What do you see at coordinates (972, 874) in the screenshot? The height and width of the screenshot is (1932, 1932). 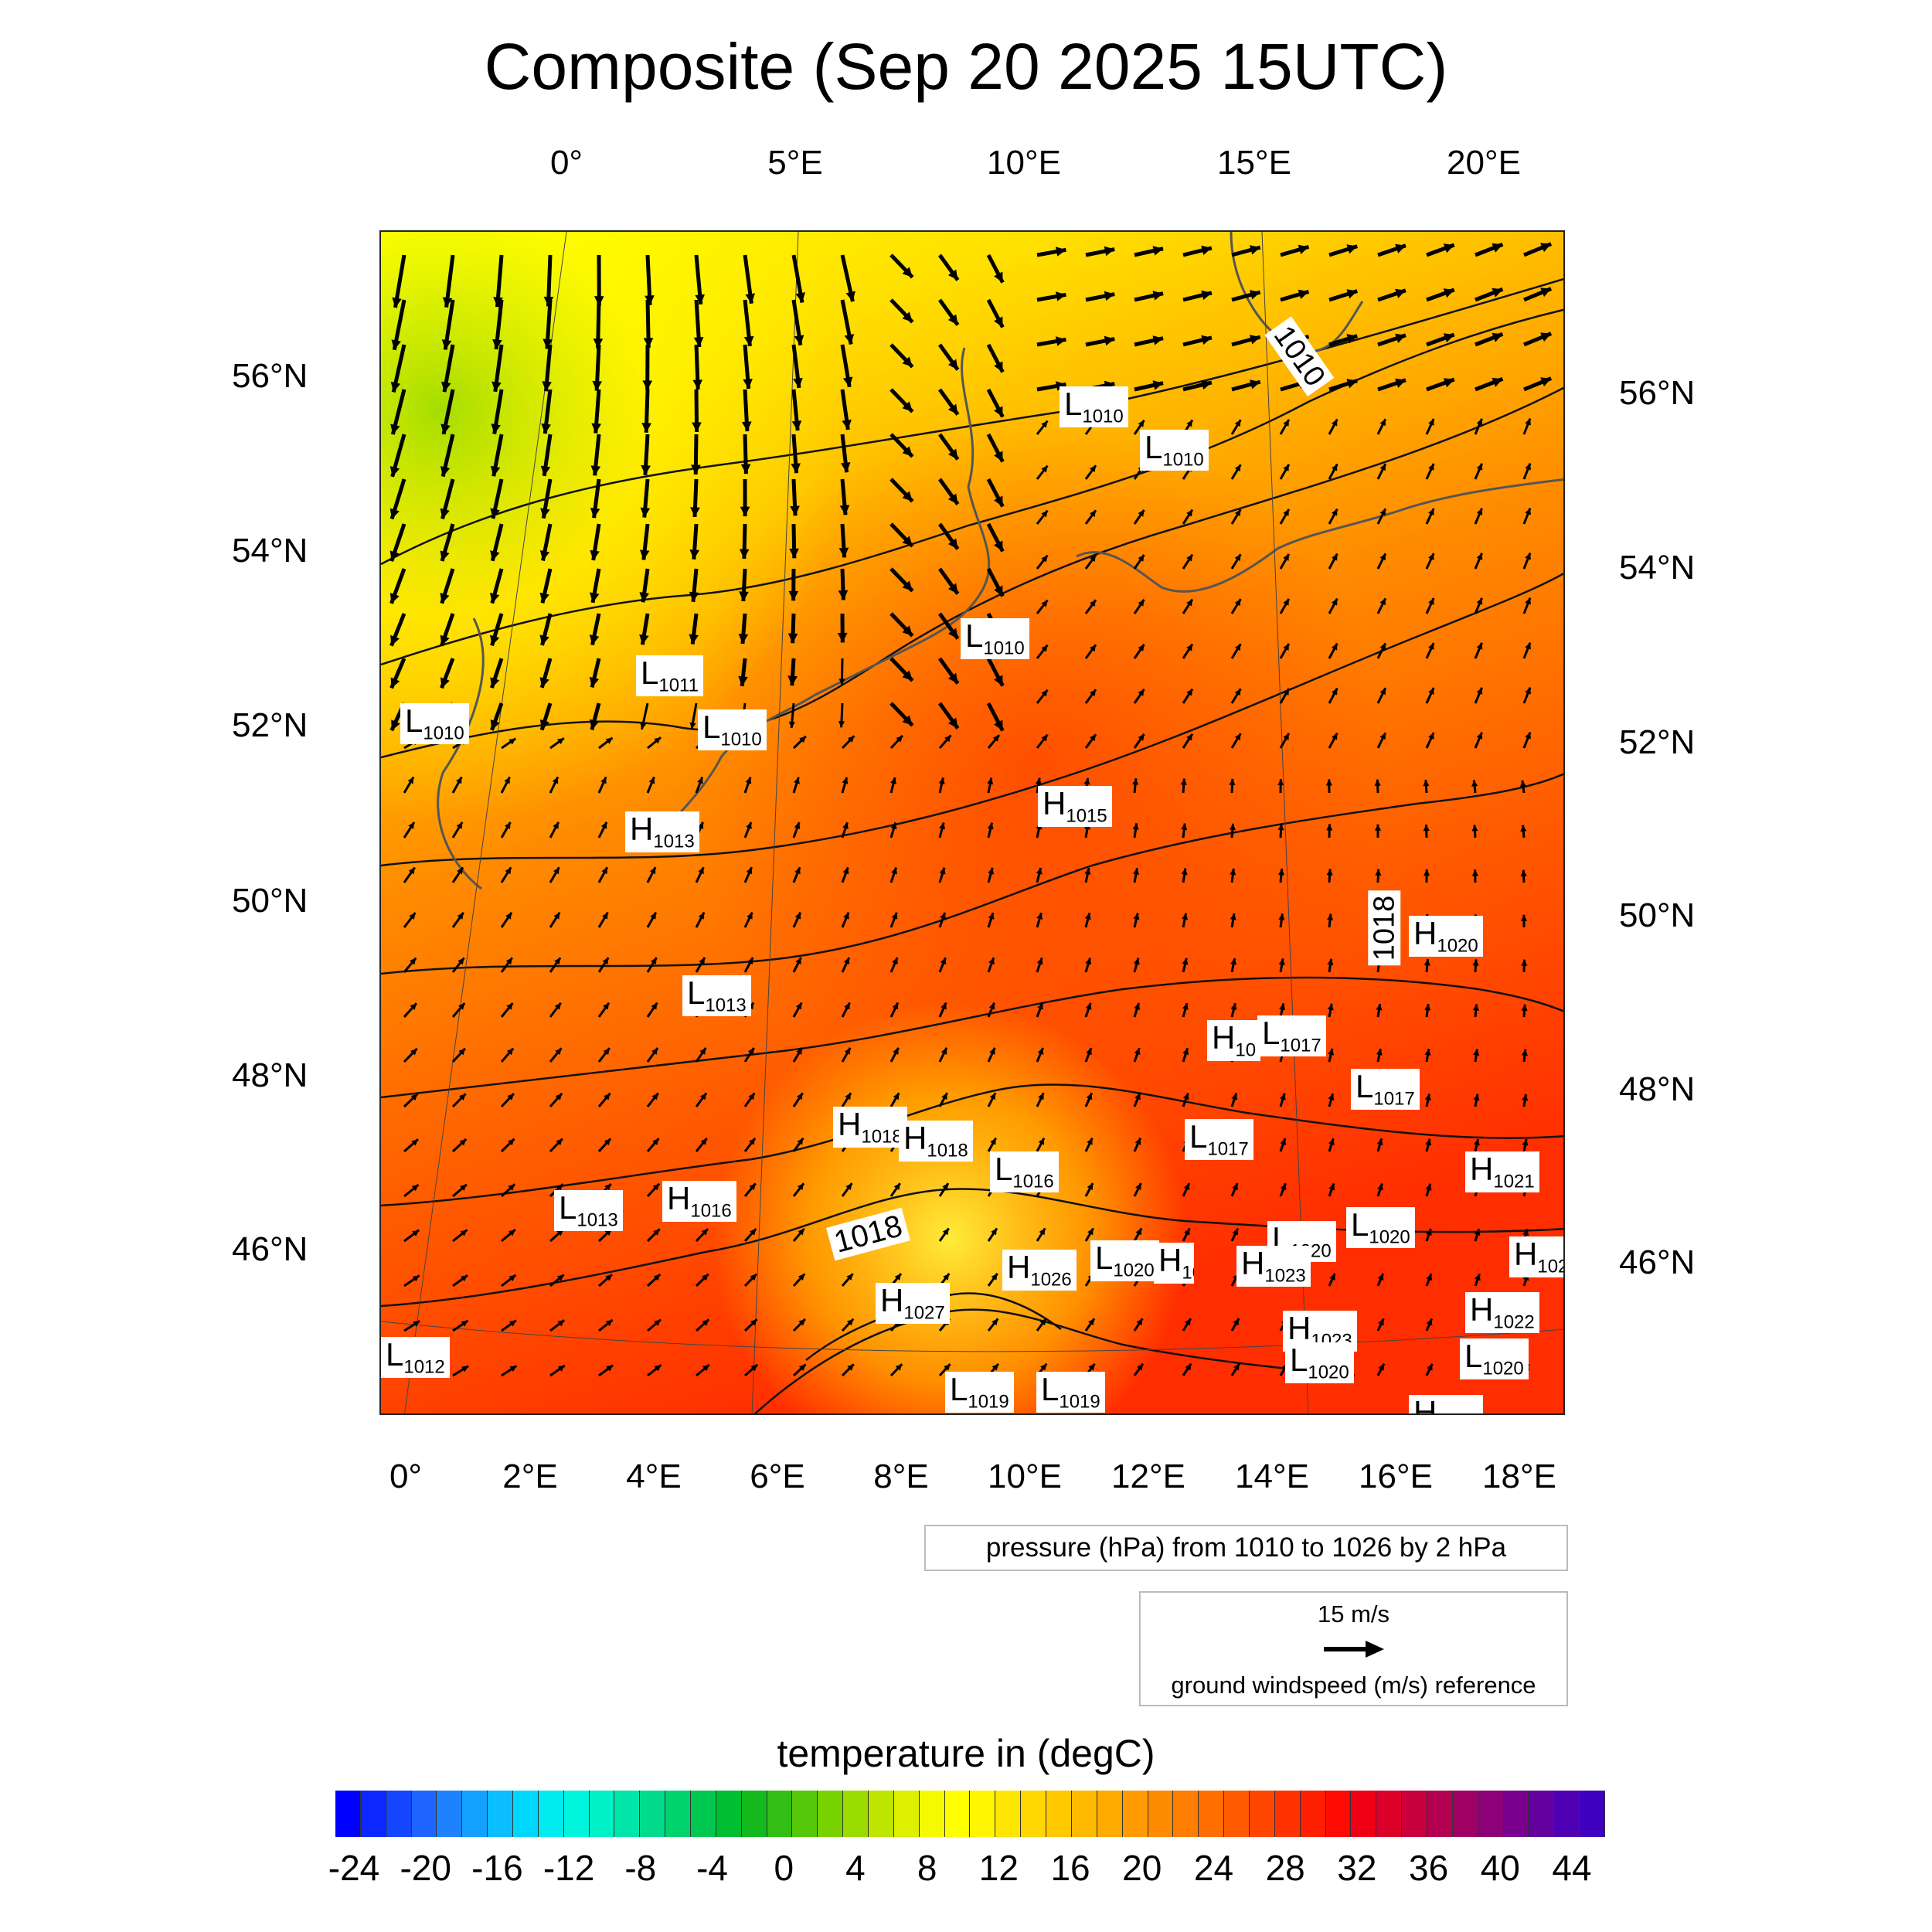 I see `isobar-line` at bounding box center [972, 874].